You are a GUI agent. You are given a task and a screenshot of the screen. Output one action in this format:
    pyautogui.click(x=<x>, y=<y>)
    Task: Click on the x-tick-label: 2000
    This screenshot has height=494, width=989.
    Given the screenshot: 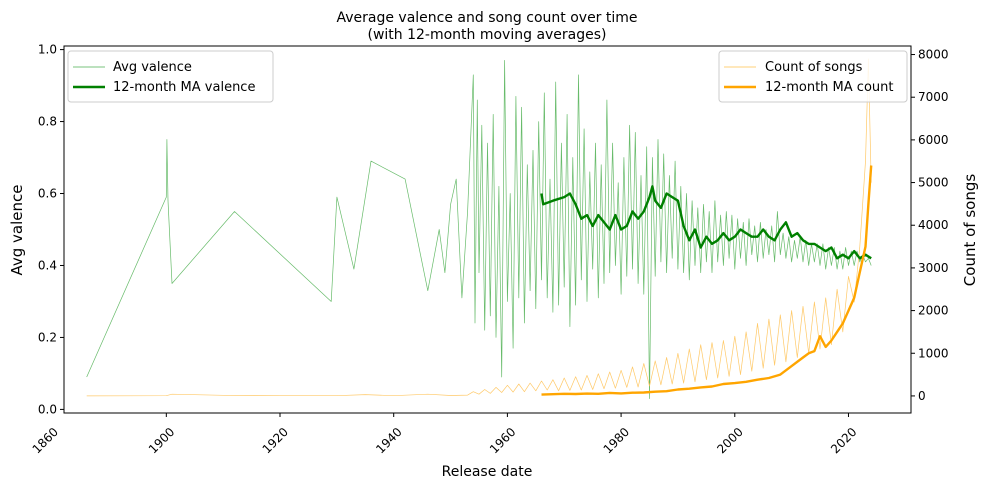 What is the action you would take?
    pyautogui.click(x=729, y=440)
    